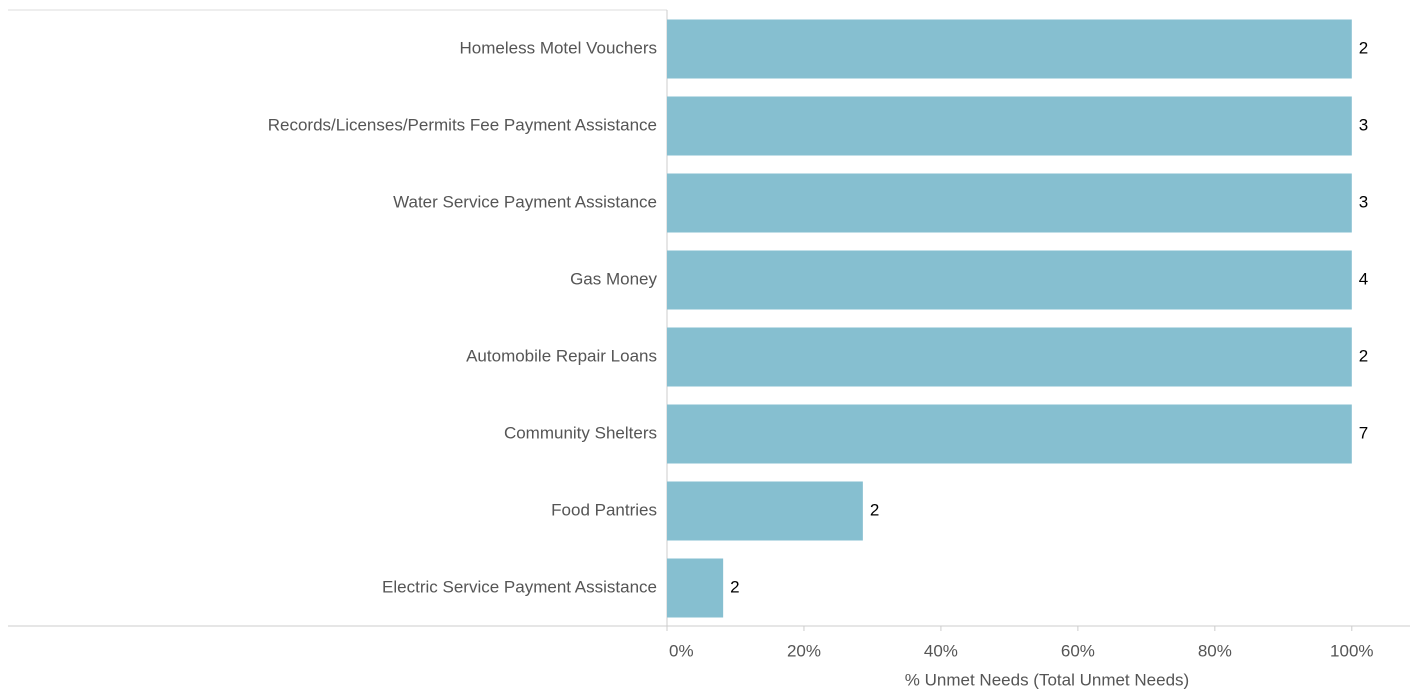  I want to click on data-label: 4, so click(1363, 278).